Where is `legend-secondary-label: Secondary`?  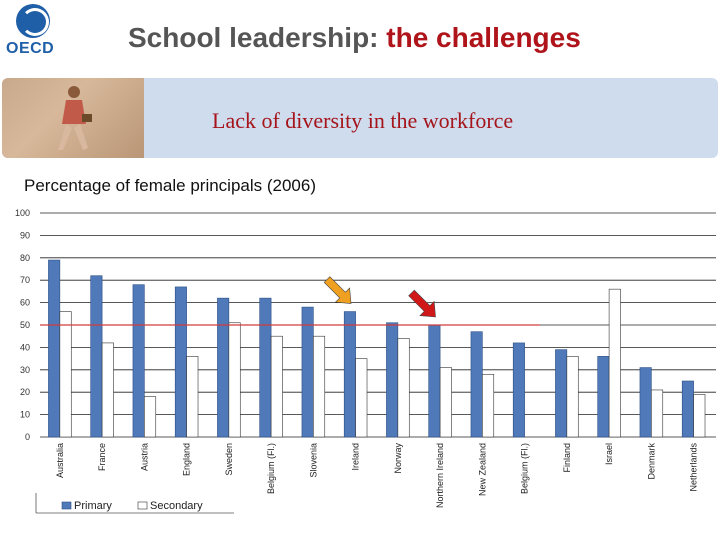 legend-secondary-label: Secondary is located at coordinates (176, 506).